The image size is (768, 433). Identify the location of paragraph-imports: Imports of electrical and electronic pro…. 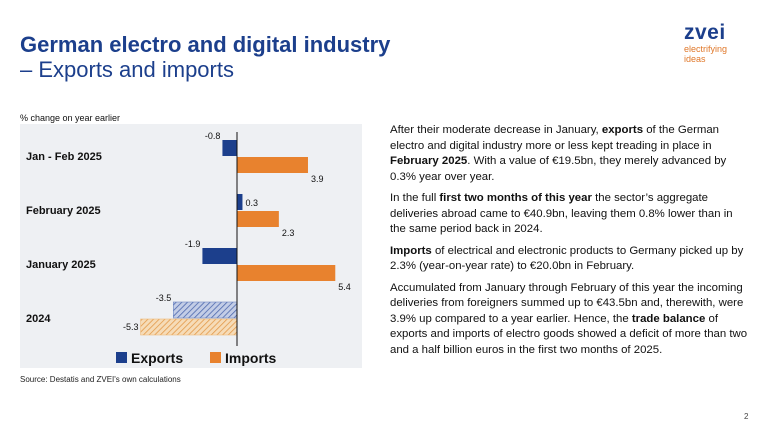
(569, 259).